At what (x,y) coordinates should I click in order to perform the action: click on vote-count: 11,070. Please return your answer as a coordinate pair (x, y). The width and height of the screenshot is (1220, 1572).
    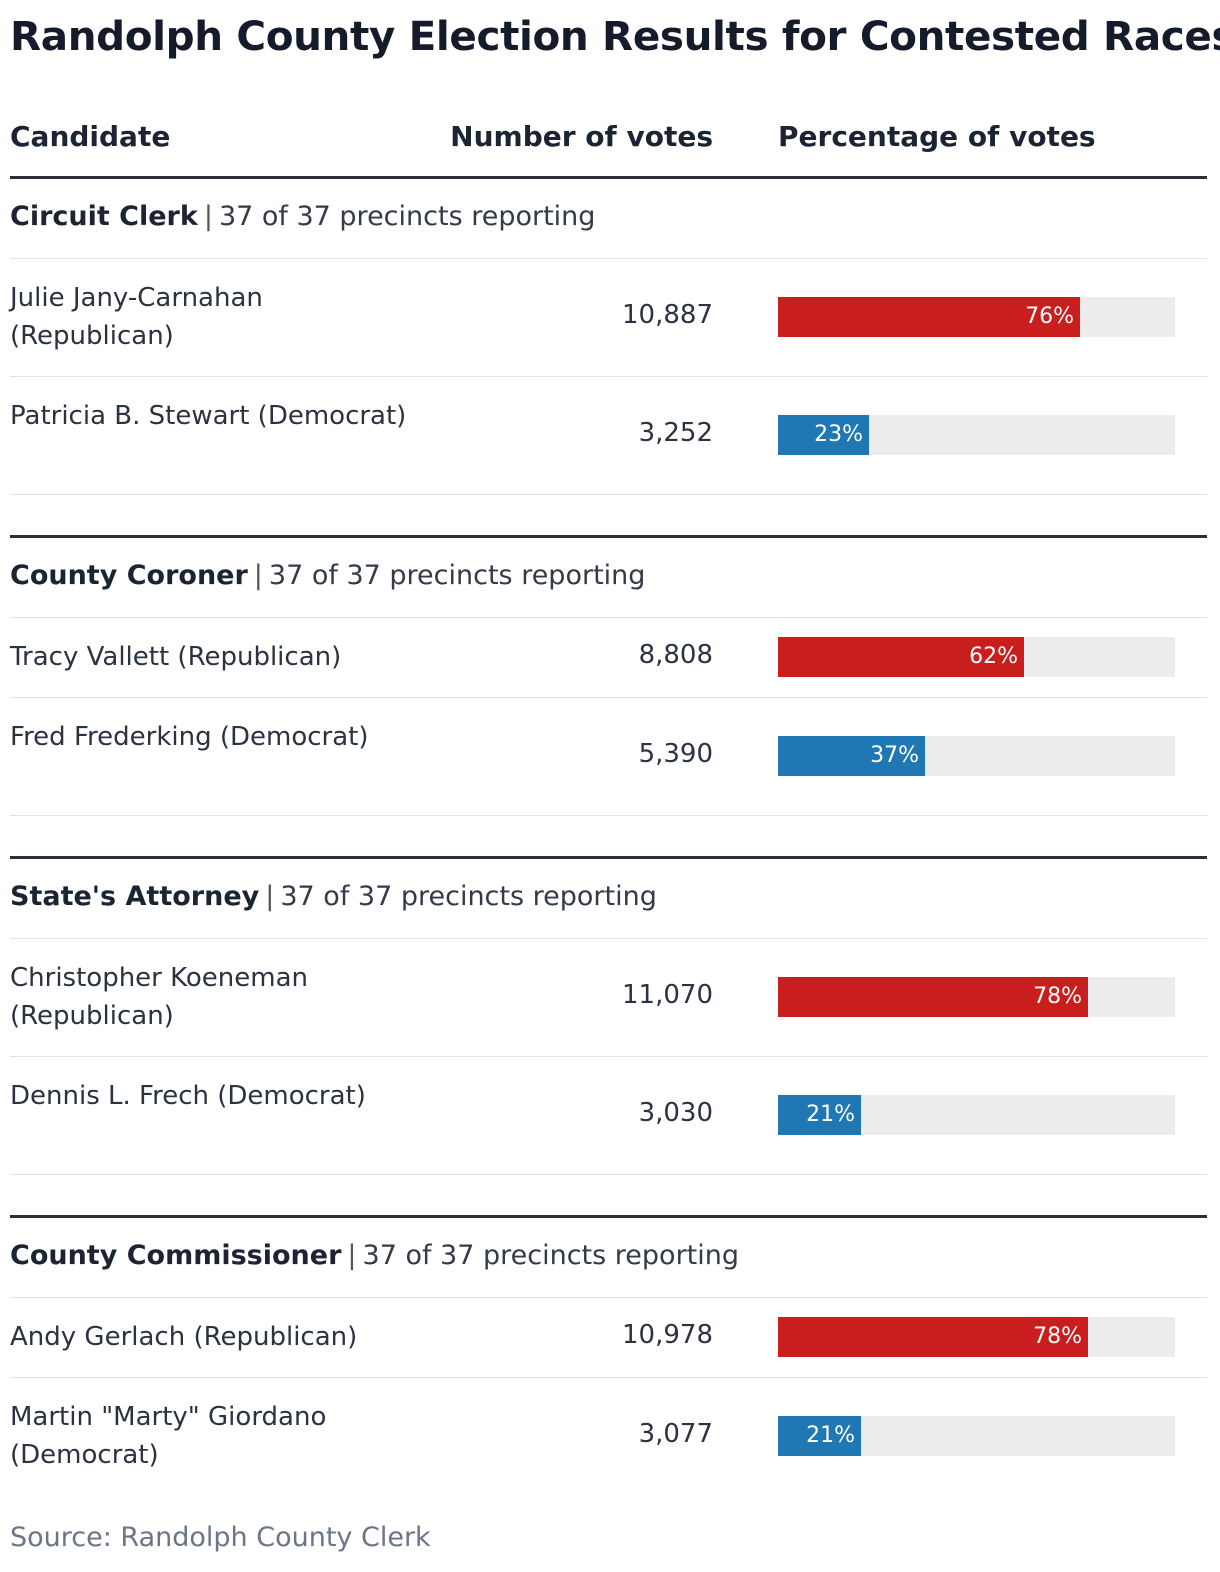
    Looking at the image, I should click on (667, 995).